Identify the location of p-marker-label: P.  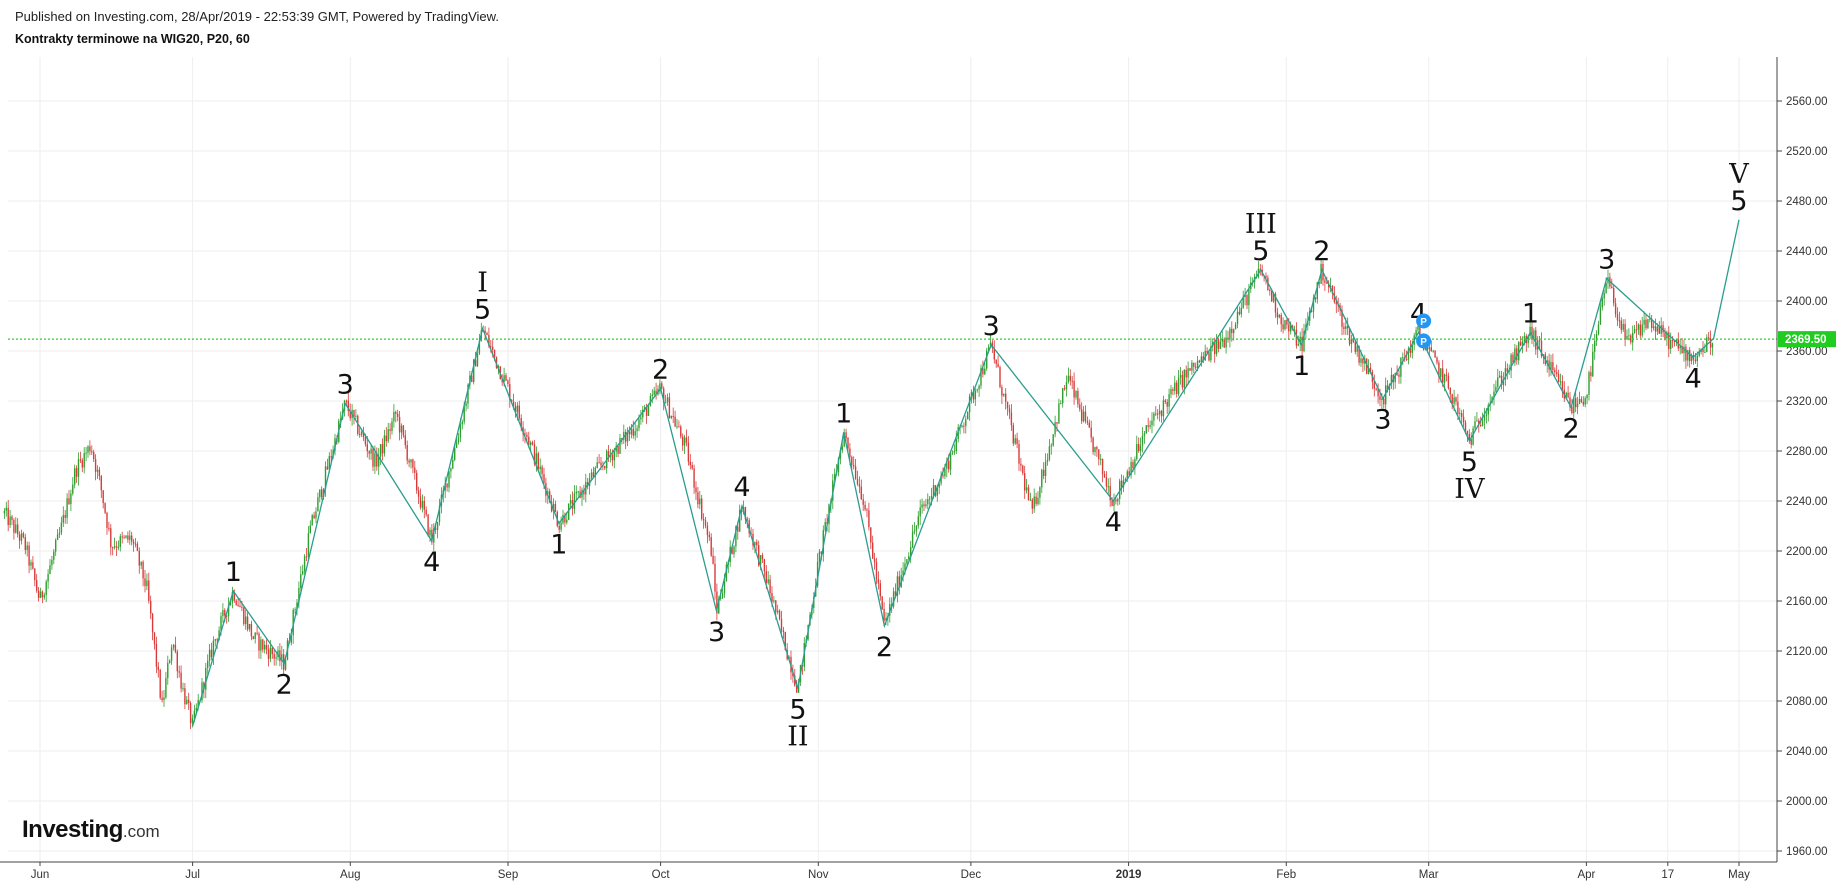
(1423, 322).